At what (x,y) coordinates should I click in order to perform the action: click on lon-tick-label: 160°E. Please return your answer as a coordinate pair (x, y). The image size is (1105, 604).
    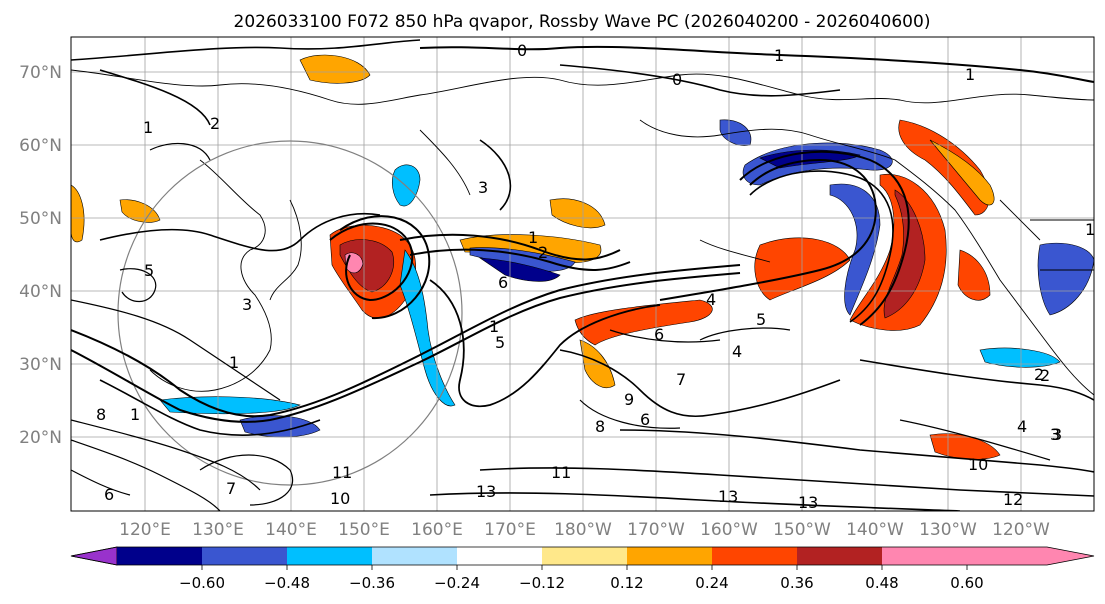
    Looking at the image, I should click on (437, 530).